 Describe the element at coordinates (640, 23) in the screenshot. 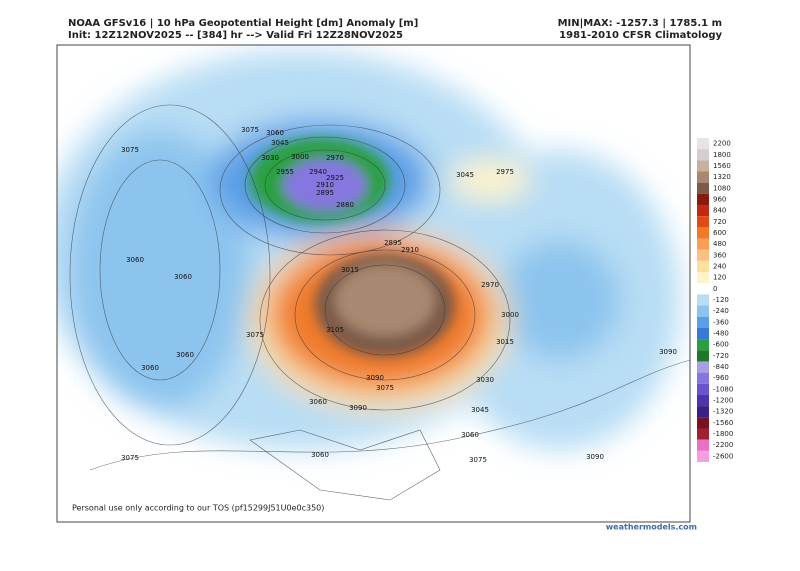

I see `minmax: MIN|MAX: -1257.3 | 1785.1 m` at that location.